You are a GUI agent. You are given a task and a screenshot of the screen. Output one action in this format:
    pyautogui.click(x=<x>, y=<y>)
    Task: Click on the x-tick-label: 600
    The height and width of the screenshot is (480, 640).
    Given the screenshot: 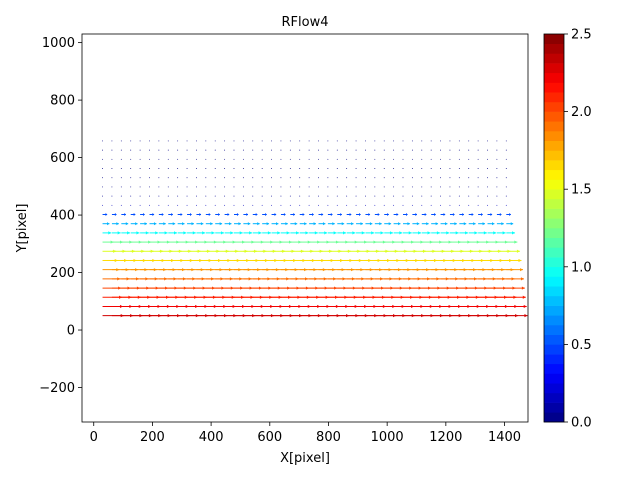 What is the action you would take?
    pyautogui.click(x=269, y=437)
    